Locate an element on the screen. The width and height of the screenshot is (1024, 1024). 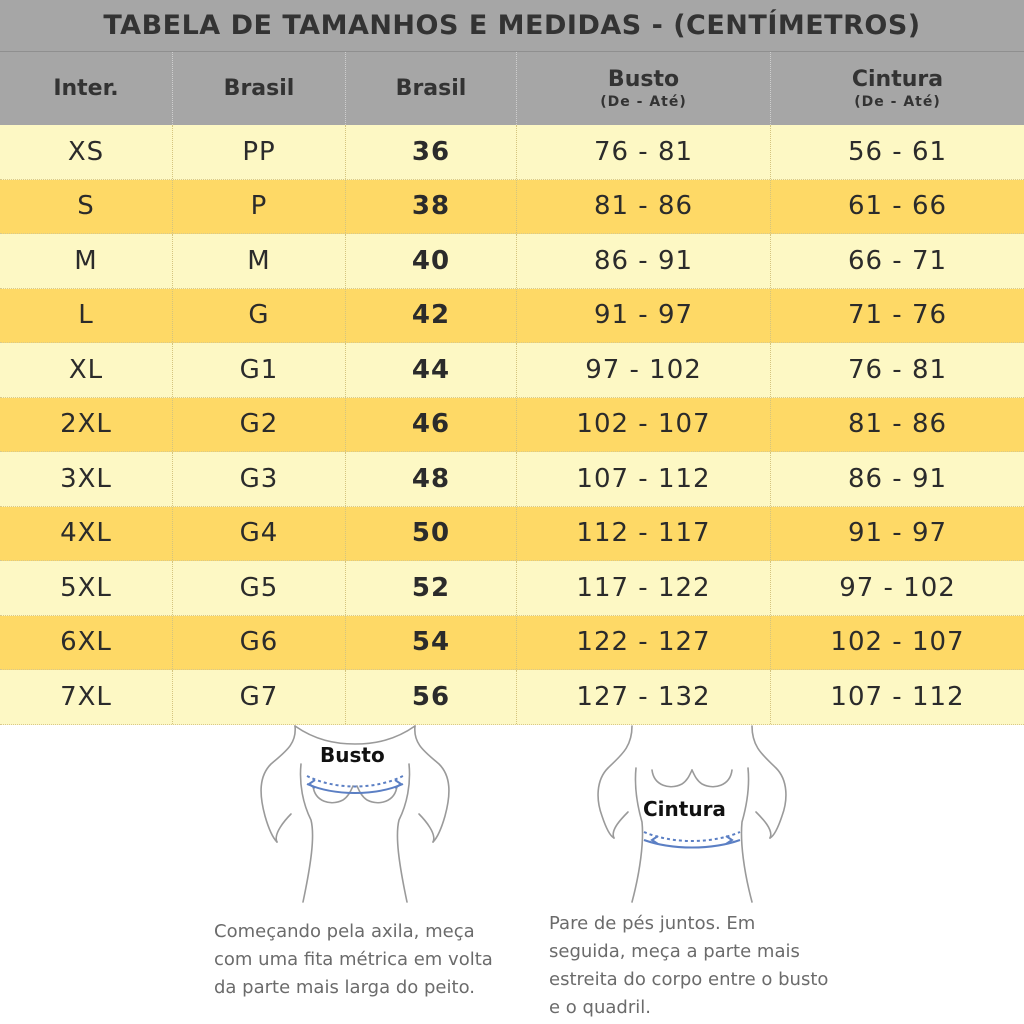
cell-busto: 81 - 86 is located at coordinates (644, 206).